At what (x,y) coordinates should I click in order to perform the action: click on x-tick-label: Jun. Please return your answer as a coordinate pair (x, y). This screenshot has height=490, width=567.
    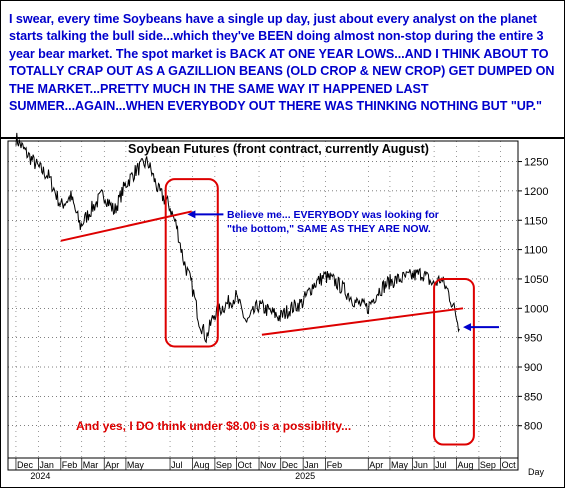
    Looking at the image, I should click on (420, 465).